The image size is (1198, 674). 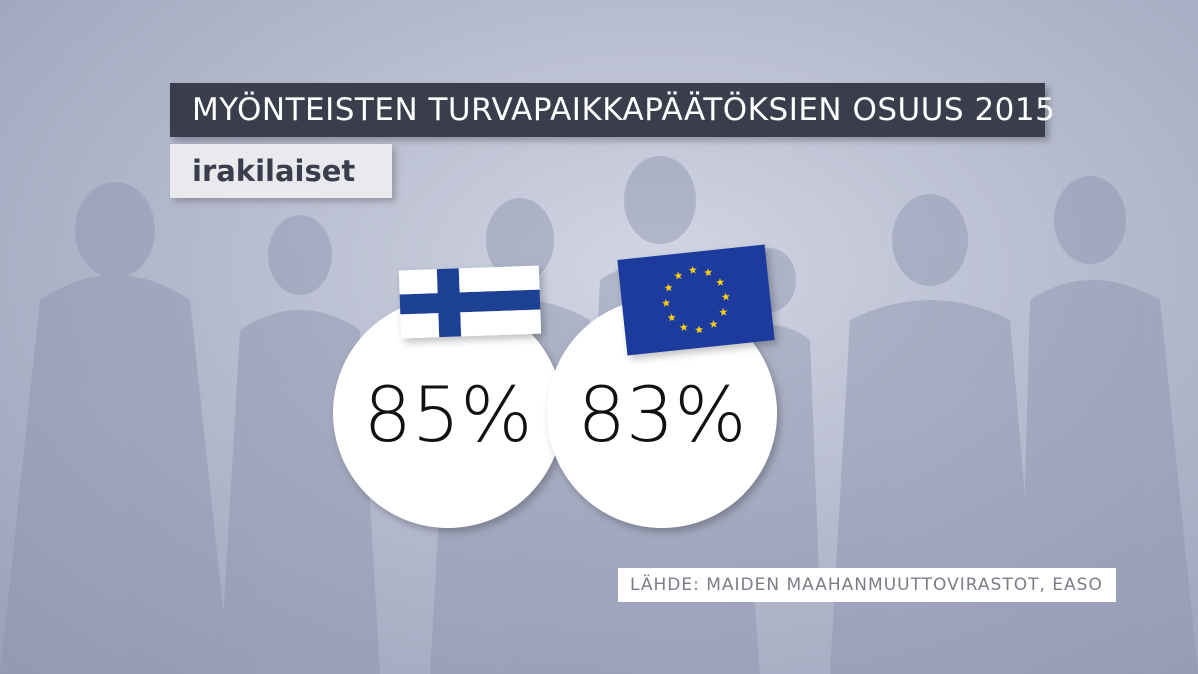 I want to click on subtitle-bar: irakilaiset, so click(x=281, y=171).